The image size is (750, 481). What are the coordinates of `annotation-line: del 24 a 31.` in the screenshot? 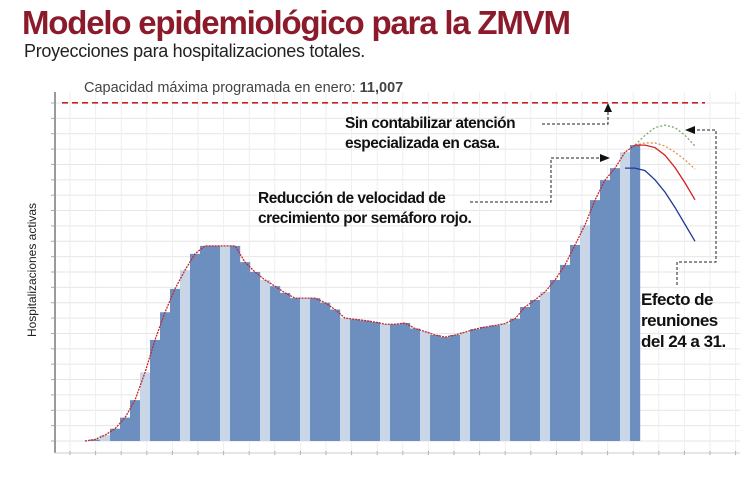 It's located at (683, 341).